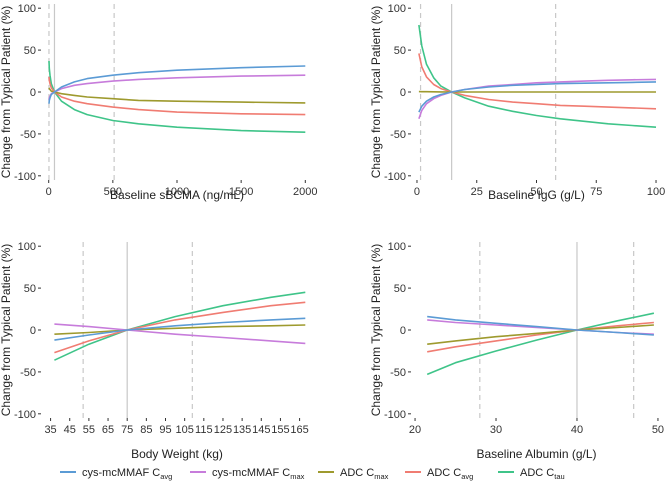 Image resolution: width=668 pixels, height=493 pixels. Describe the element at coordinates (204, 430) in the screenshot. I see `x-tick-label: 115` at that location.